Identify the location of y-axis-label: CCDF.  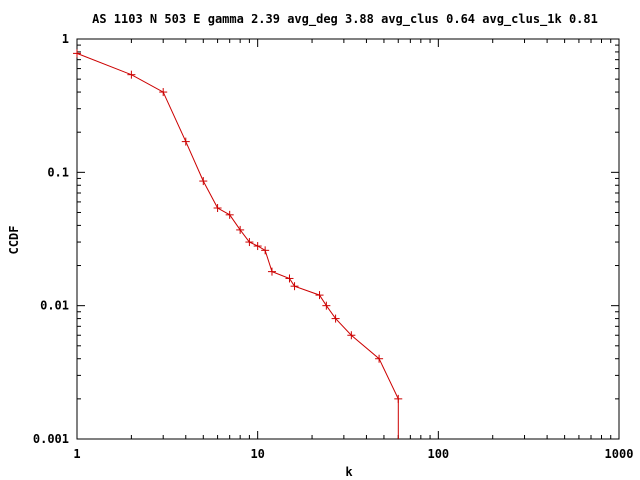
(14, 240).